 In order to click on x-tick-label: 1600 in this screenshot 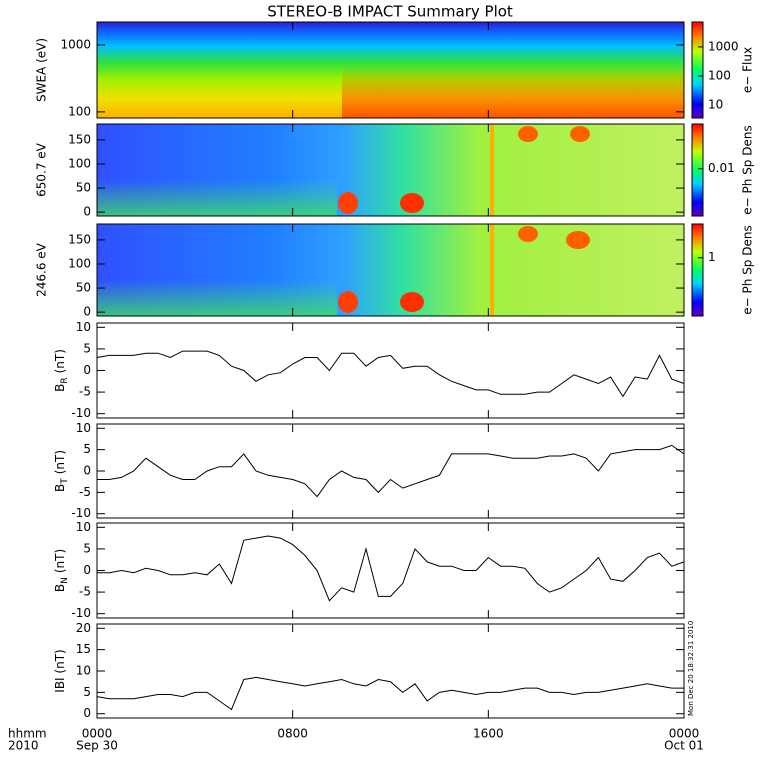, I will do `click(488, 734)`.